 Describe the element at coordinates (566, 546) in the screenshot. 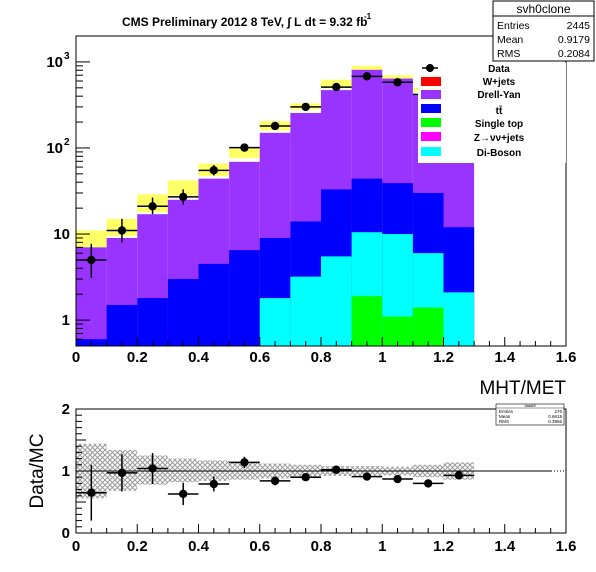

I see `ratio-x-tick-label: 1.6` at that location.